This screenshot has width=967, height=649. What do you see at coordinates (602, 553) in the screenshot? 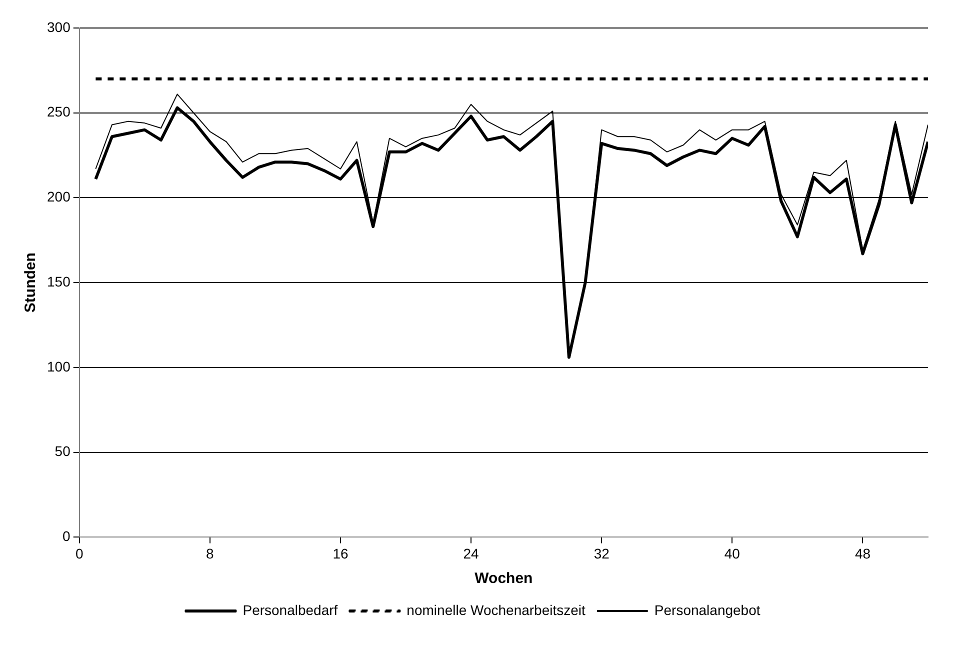
I see `x-tick-label: 32` at bounding box center [602, 553].